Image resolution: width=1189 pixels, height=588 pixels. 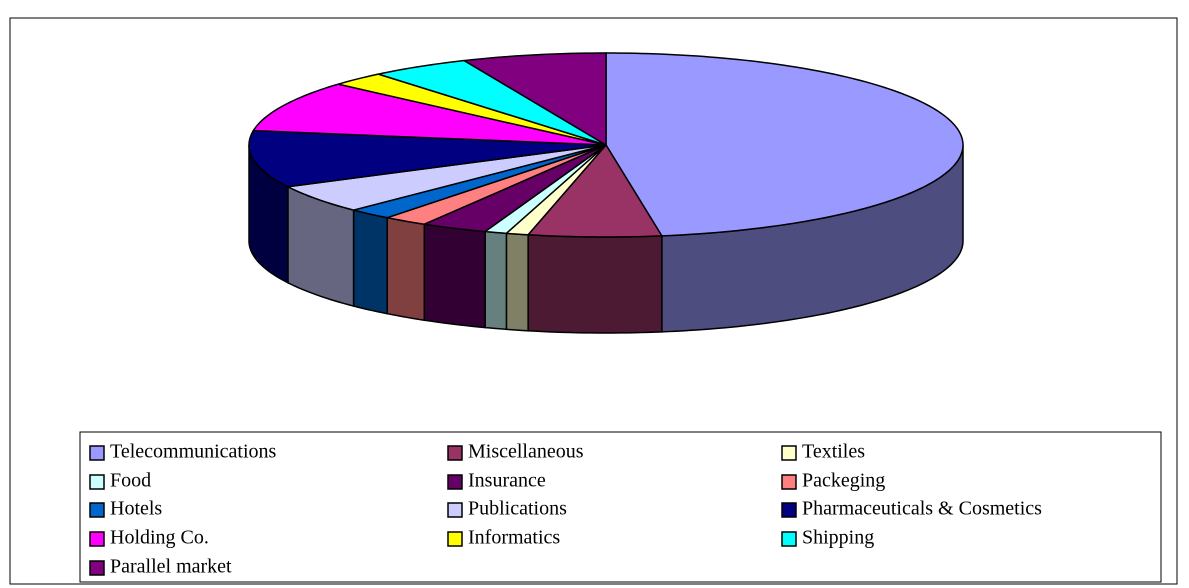 I want to click on legend-label: Miscellaneous, so click(x=526, y=452).